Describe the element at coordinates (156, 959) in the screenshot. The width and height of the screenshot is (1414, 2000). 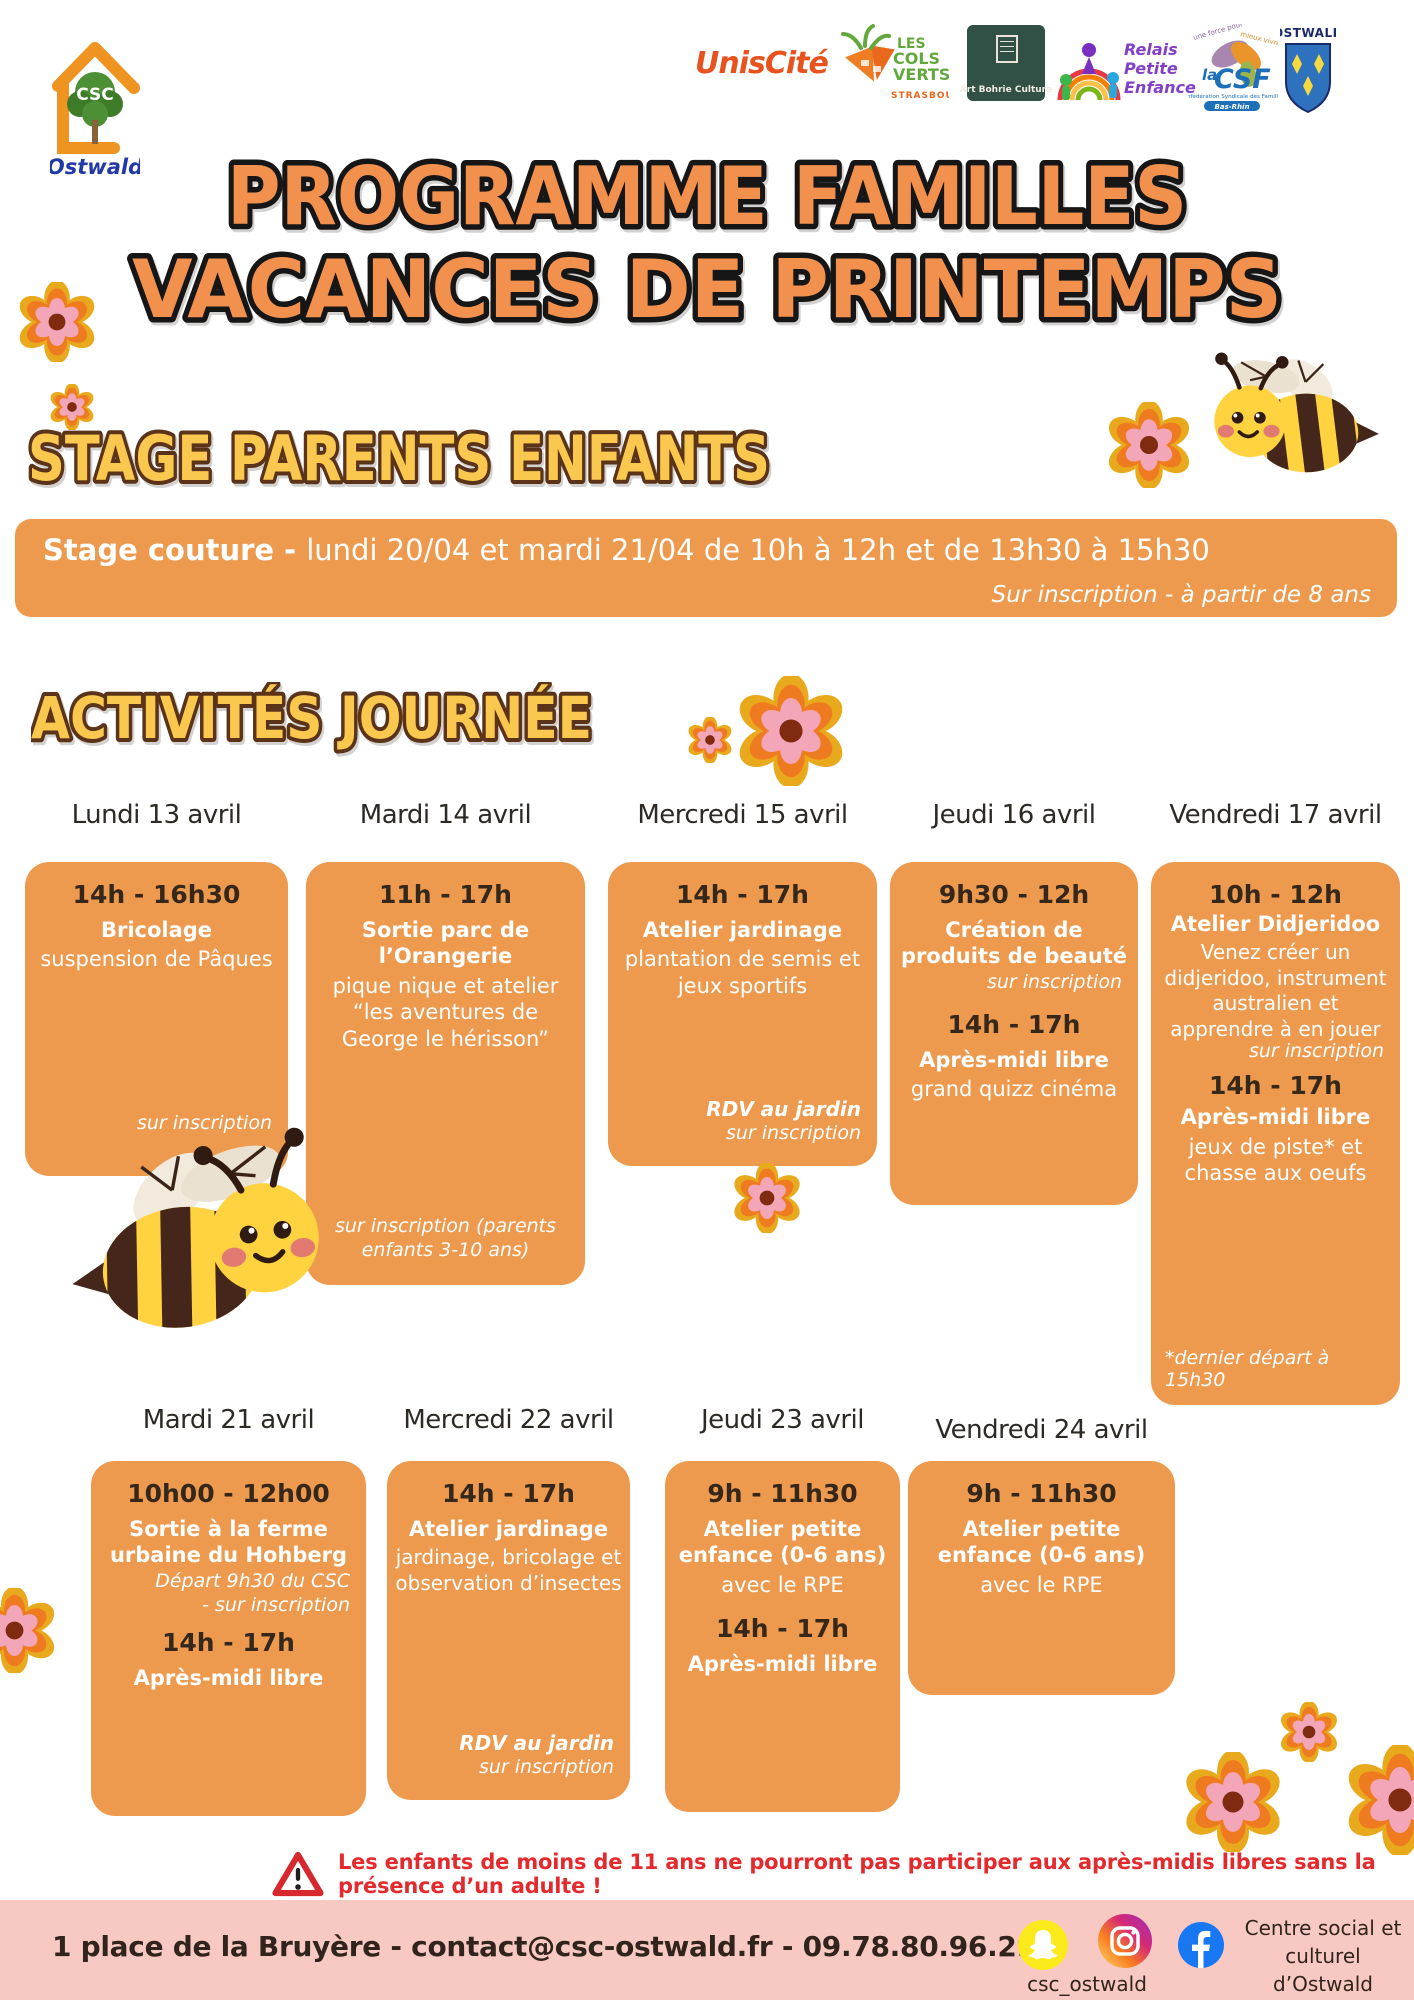
I see `card-desc: suspension de Pâques` at that location.